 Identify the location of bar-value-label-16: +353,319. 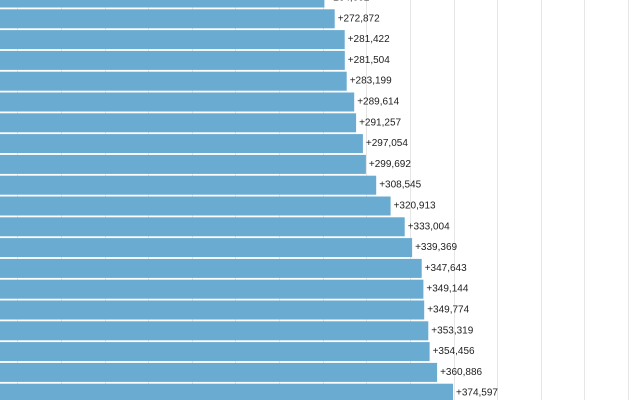
(452, 330).